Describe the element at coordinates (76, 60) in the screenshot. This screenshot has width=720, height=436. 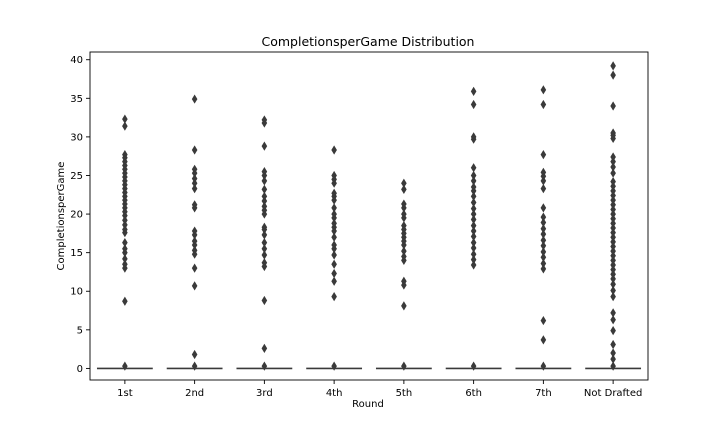
I see `y-tick-label: 40` at that location.